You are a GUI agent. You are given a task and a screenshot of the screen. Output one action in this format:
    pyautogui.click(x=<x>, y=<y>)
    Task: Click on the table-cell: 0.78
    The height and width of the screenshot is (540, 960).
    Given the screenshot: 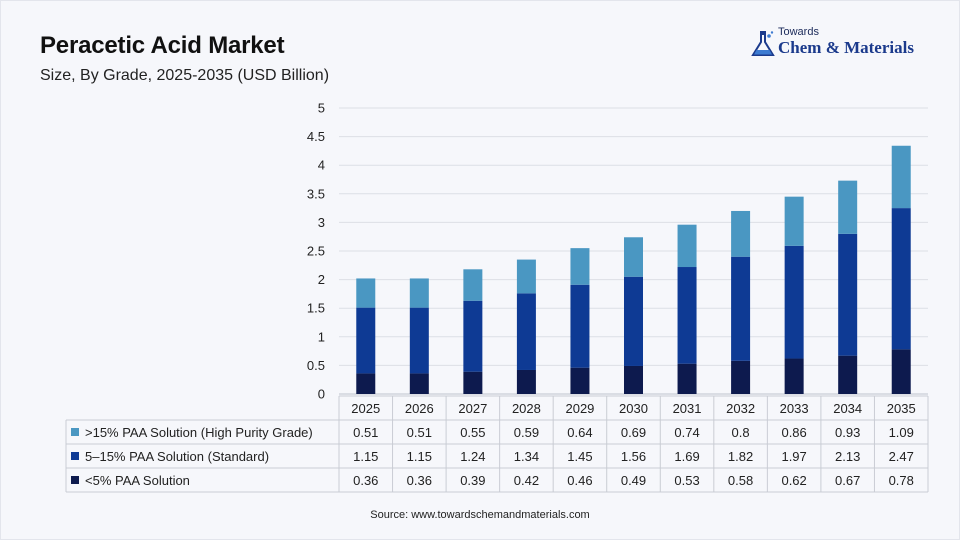 What is the action you would take?
    pyautogui.click(x=901, y=480)
    